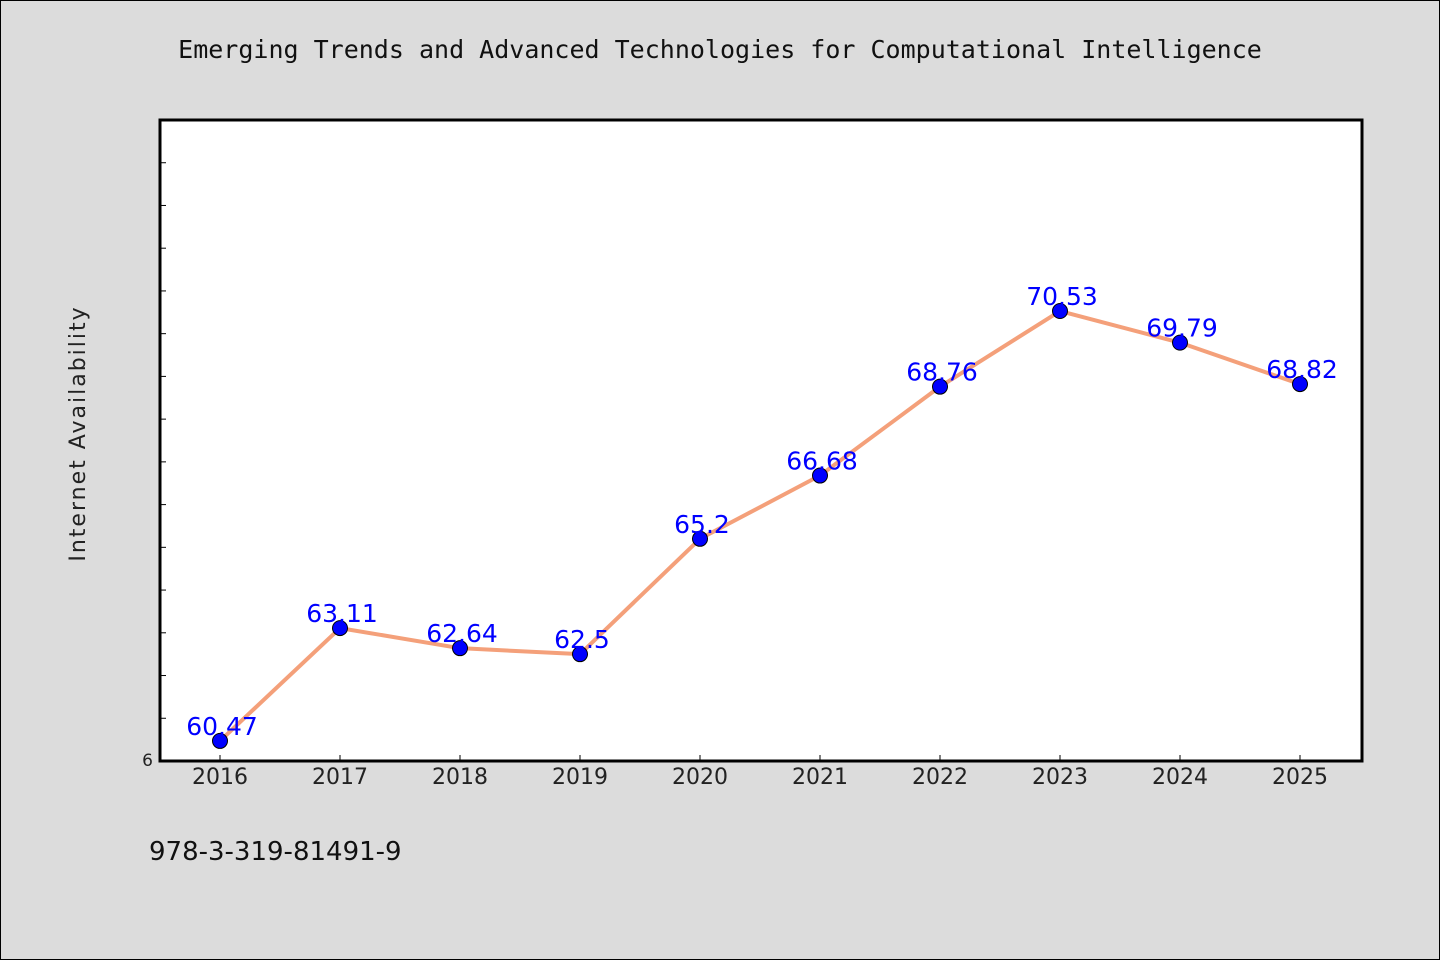 The image size is (1440, 960). Describe the element at coordinates (940, 777) in the screenshot. I see `x-tick-label: 2022` at that location.